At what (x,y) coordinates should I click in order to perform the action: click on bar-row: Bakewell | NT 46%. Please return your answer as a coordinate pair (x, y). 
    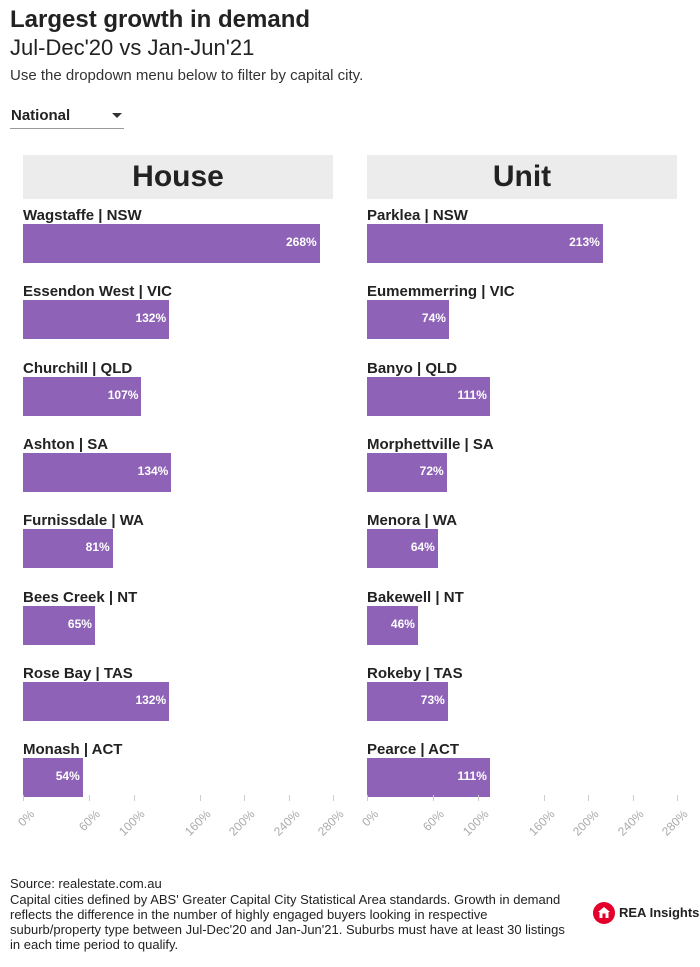
    Looking at the image, I should click on (522, 624).